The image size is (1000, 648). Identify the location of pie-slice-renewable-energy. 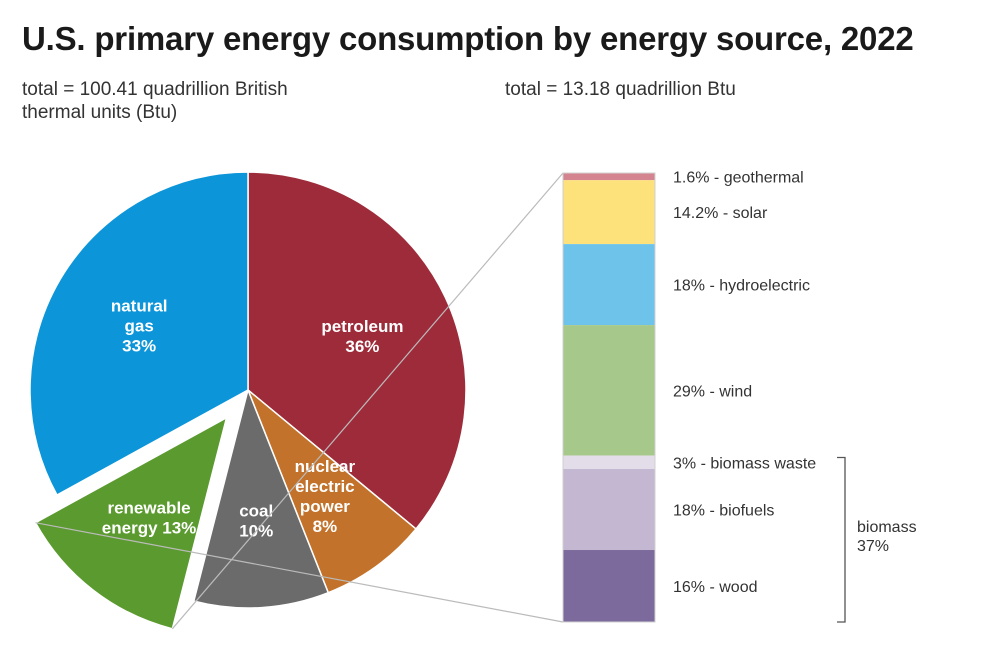
(131, 523).